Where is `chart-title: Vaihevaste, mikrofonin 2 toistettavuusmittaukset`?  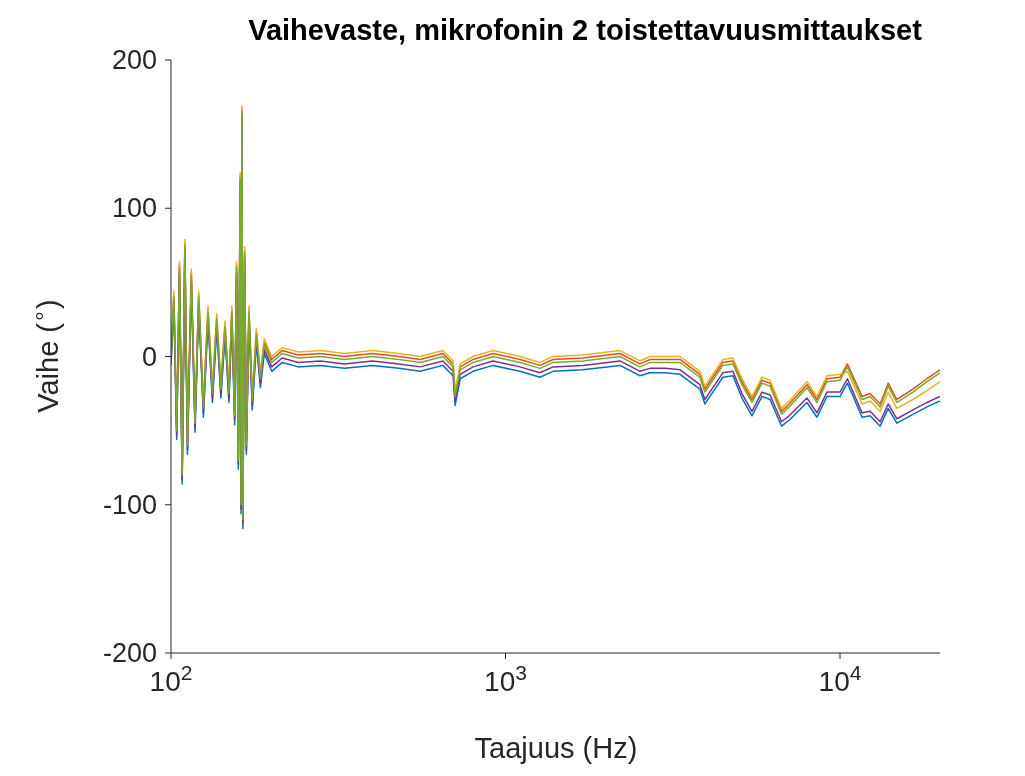 chart-title: Vaihevaste, mikrofonin 2 toistettavuusmittaukset is located at coordinates (585, 30).